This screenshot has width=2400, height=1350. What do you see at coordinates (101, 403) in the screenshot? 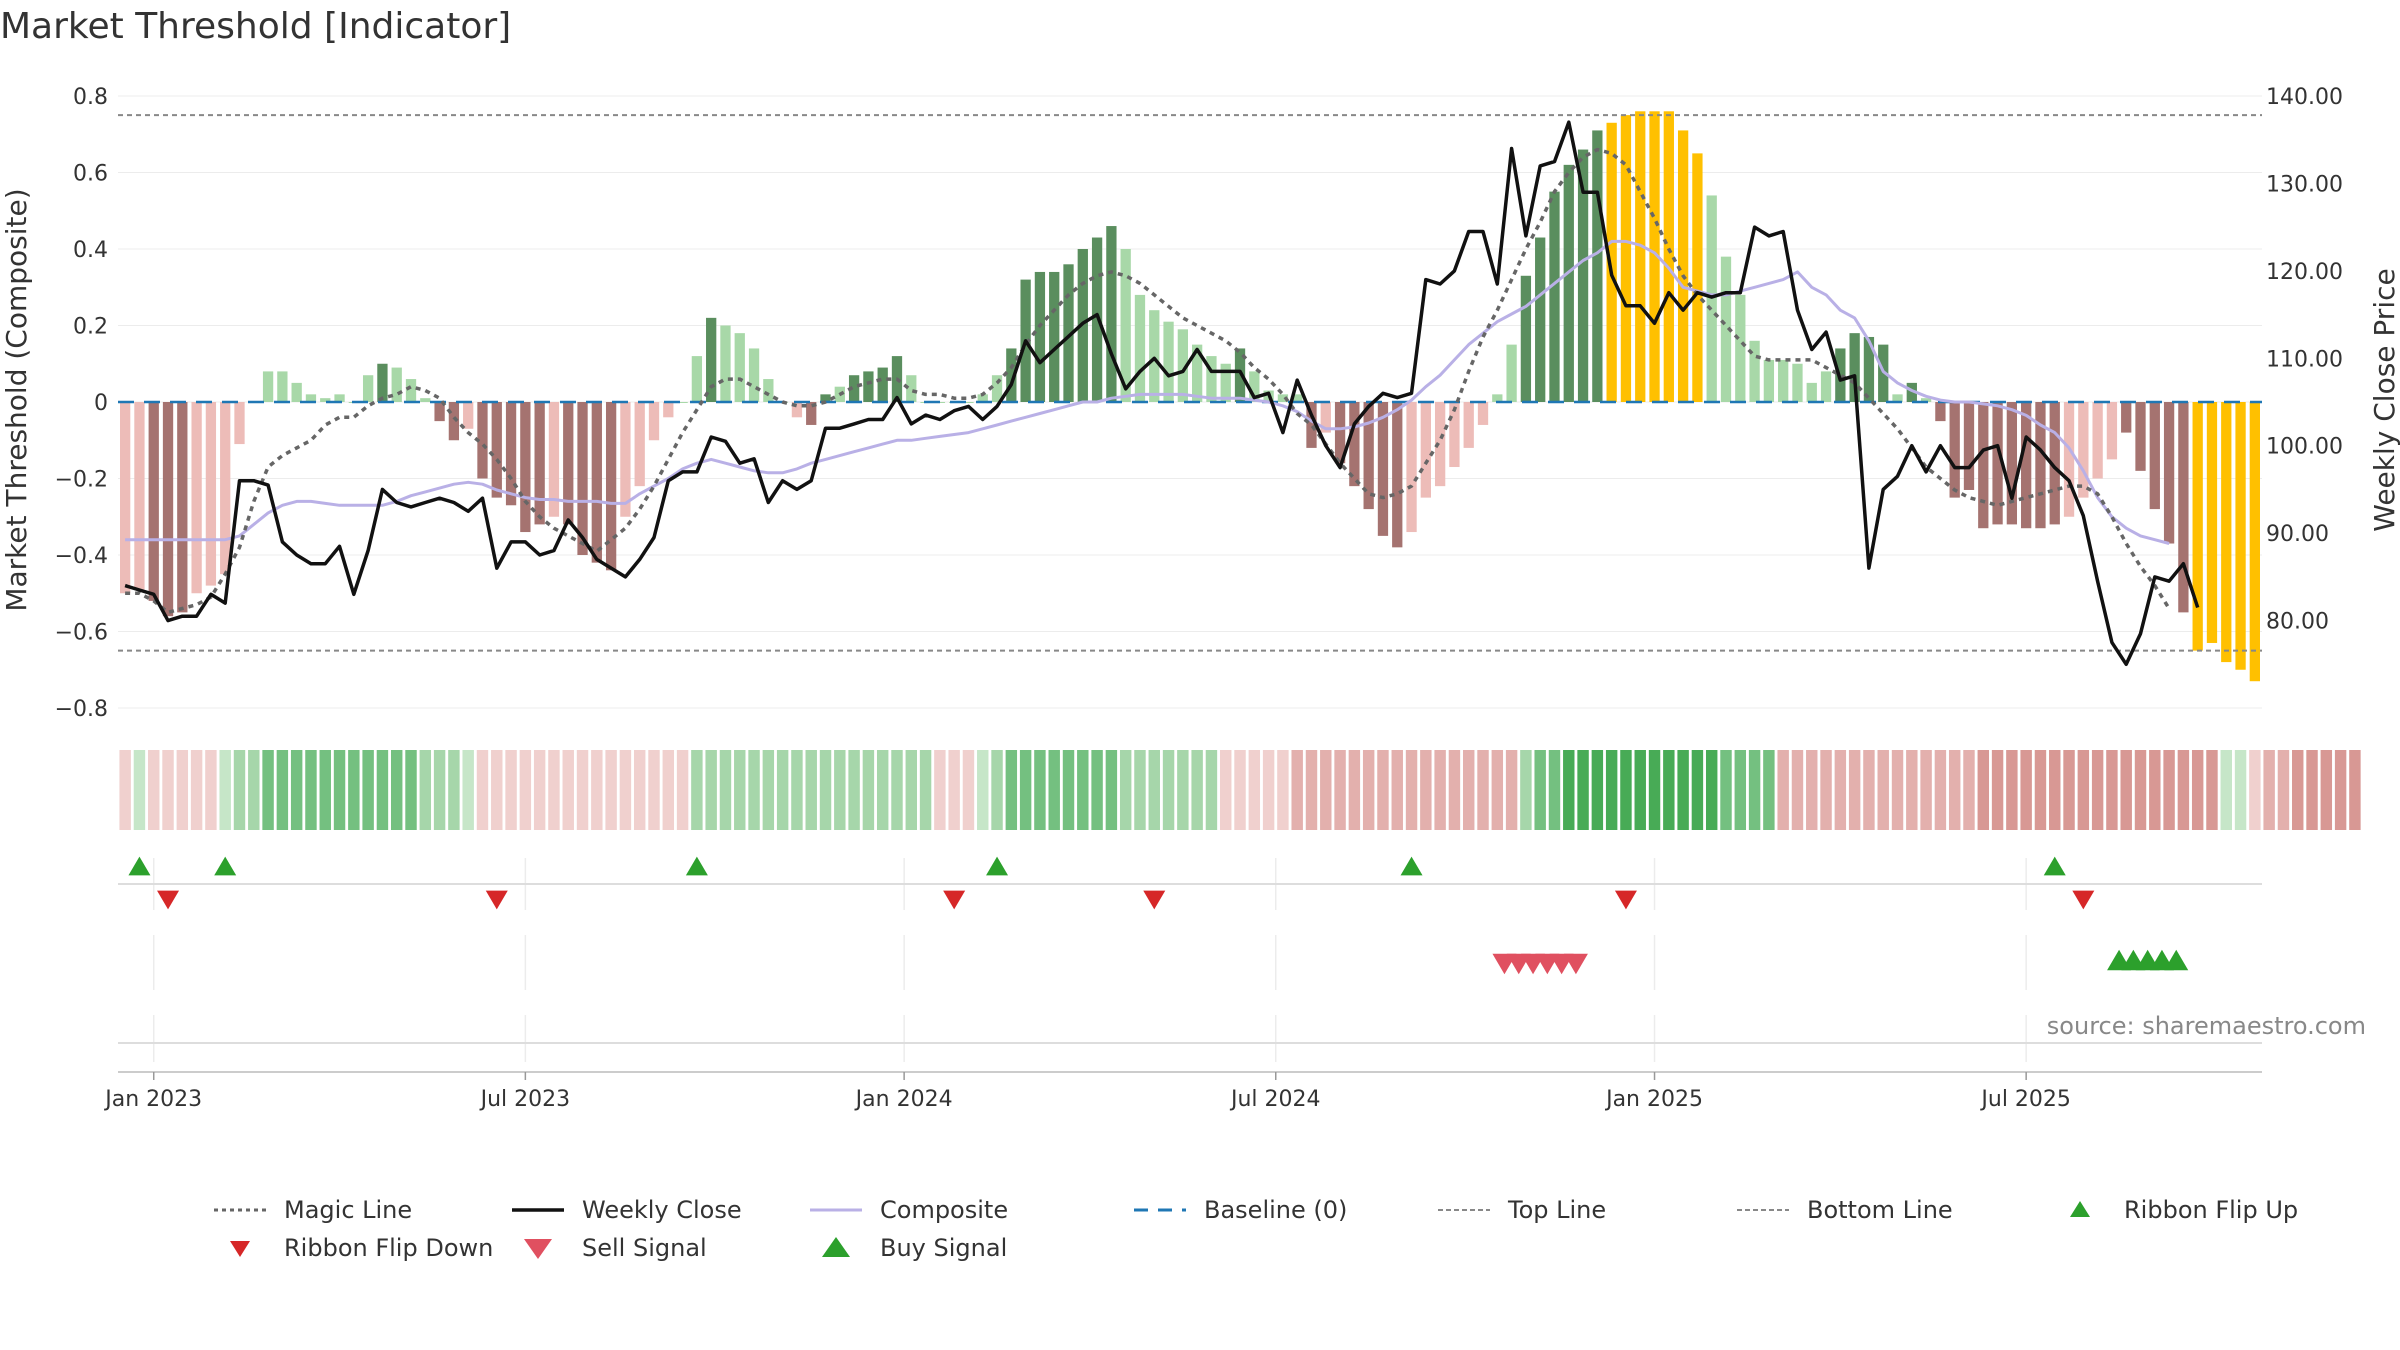
I see `left-tick-label: 0` at bounding box center [101, 403].